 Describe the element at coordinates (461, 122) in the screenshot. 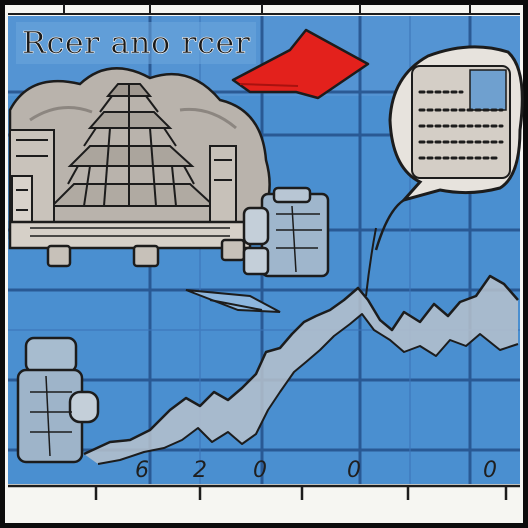

I see `keyboard-icon` at that location.